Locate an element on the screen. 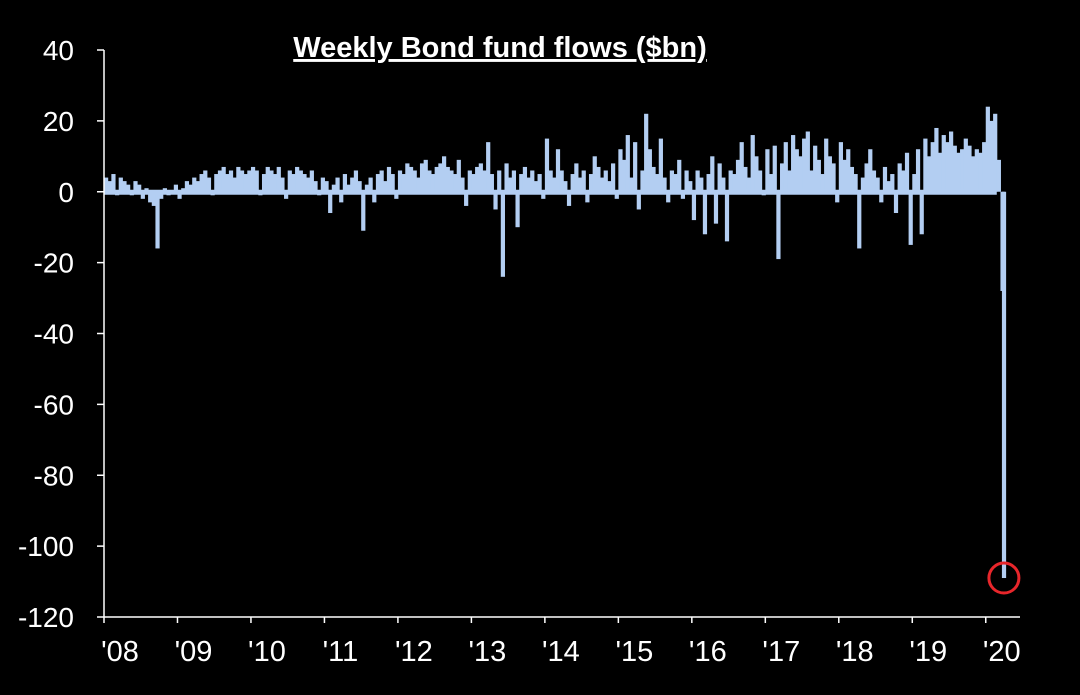 This screenshot has height=695, width=1080. y-tick-label: -80 is located at coordinates (54, 475).